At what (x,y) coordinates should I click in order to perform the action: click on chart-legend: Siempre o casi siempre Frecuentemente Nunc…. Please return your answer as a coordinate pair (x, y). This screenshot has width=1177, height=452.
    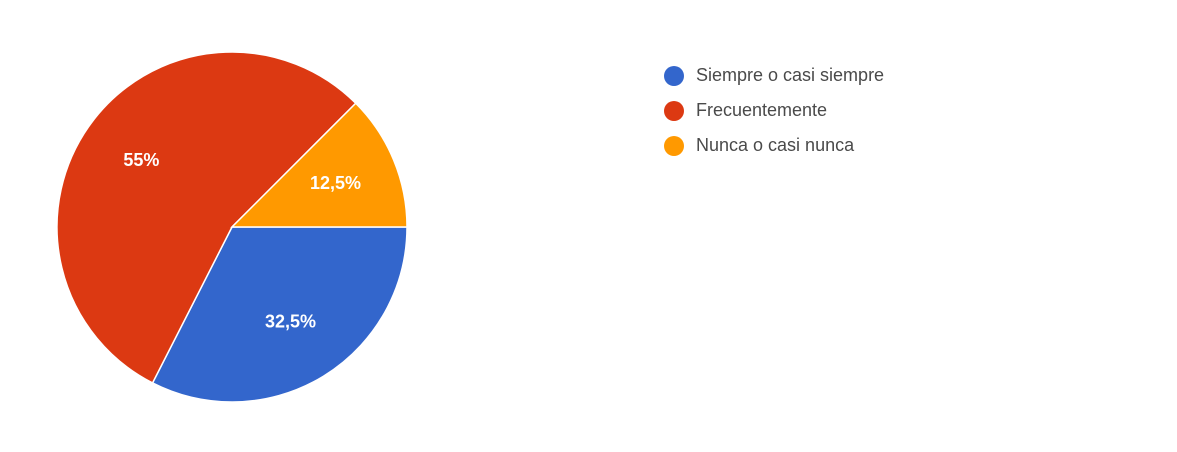
    Looking at the image, I should click on (774, 110).